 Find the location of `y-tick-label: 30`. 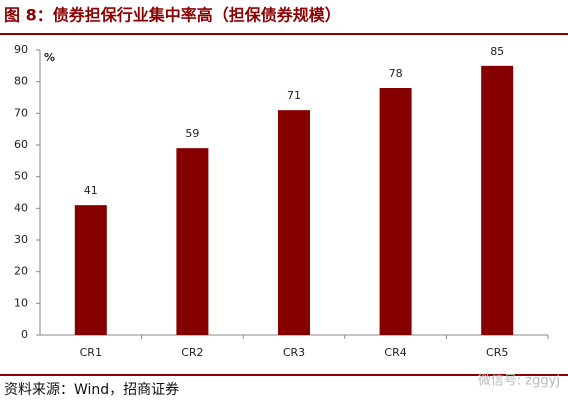

y-tick-label: 30 is located at coordinates (21, 239).